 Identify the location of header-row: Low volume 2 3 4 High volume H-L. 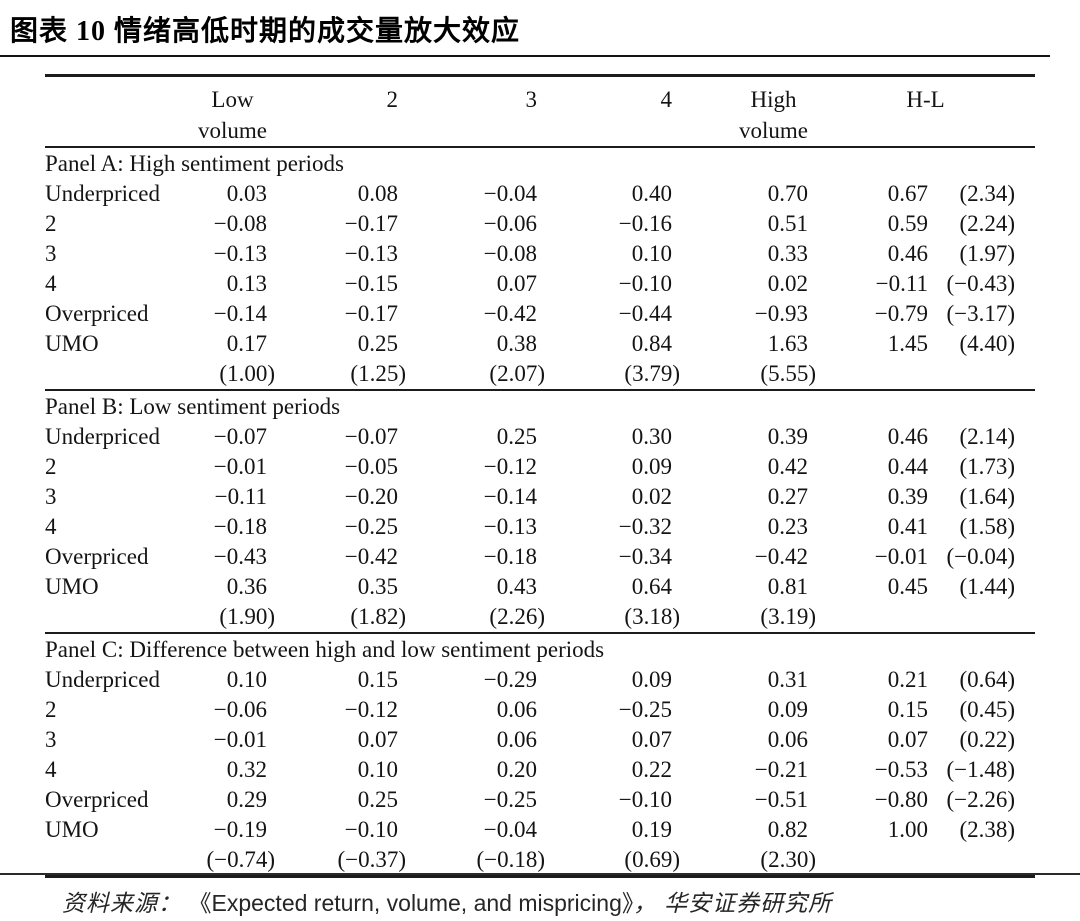
(540, 112).